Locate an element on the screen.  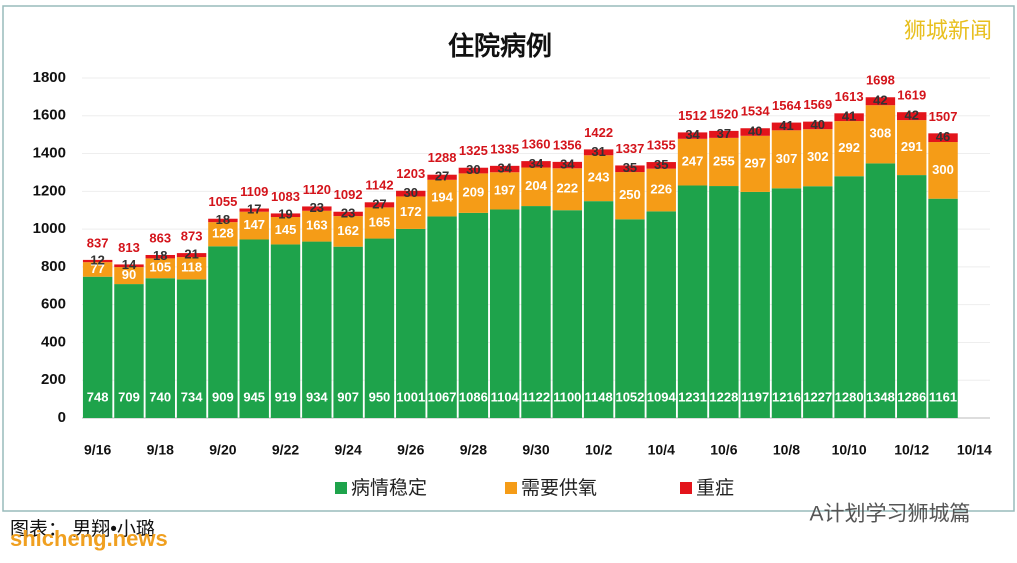
value-label: 27 is located at coordinates (442, 176).